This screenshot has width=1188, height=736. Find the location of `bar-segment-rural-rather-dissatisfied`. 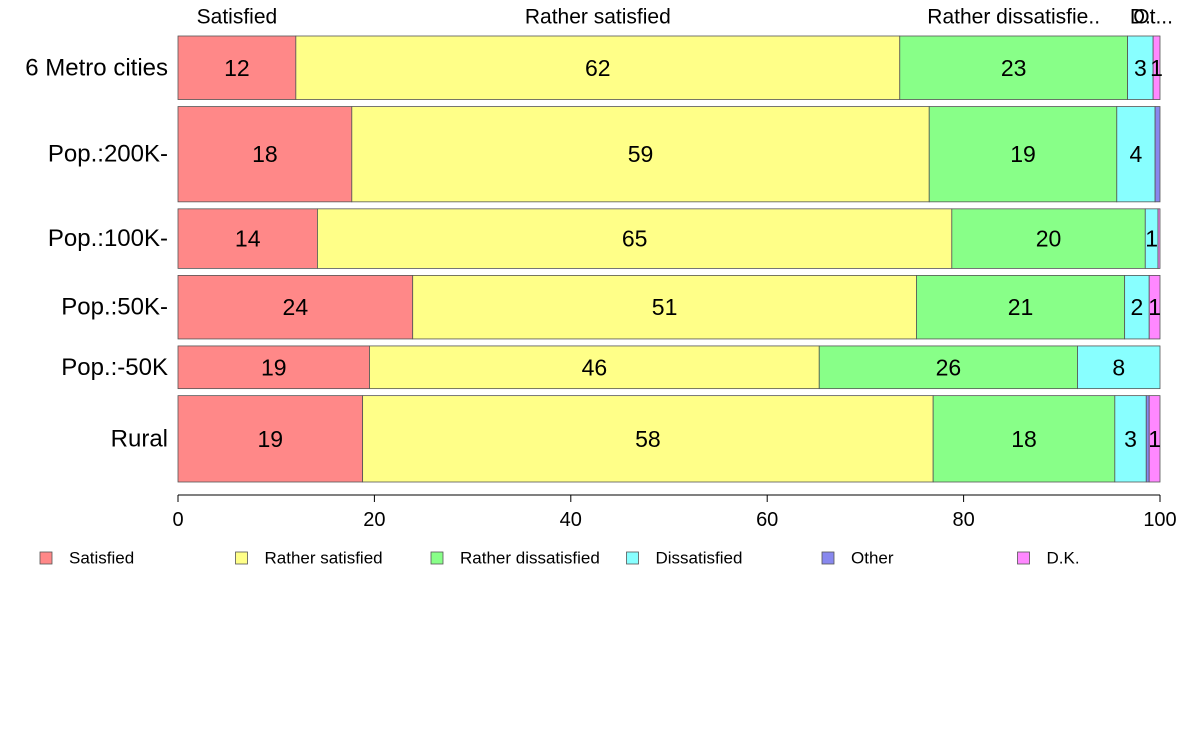

bar-segment-rural-rather-dissatisfied is located at coordinates (1024, 439).